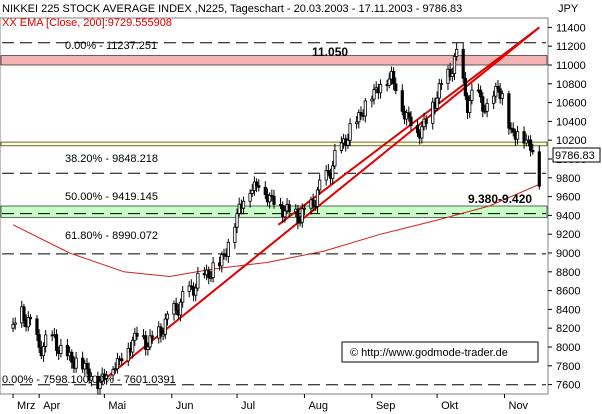 The width and height of the screenshot is (602, 414). Describe the element at coordinates (575, 156) in the screenshot. I see `last-price-label: 9786.83` at that location.